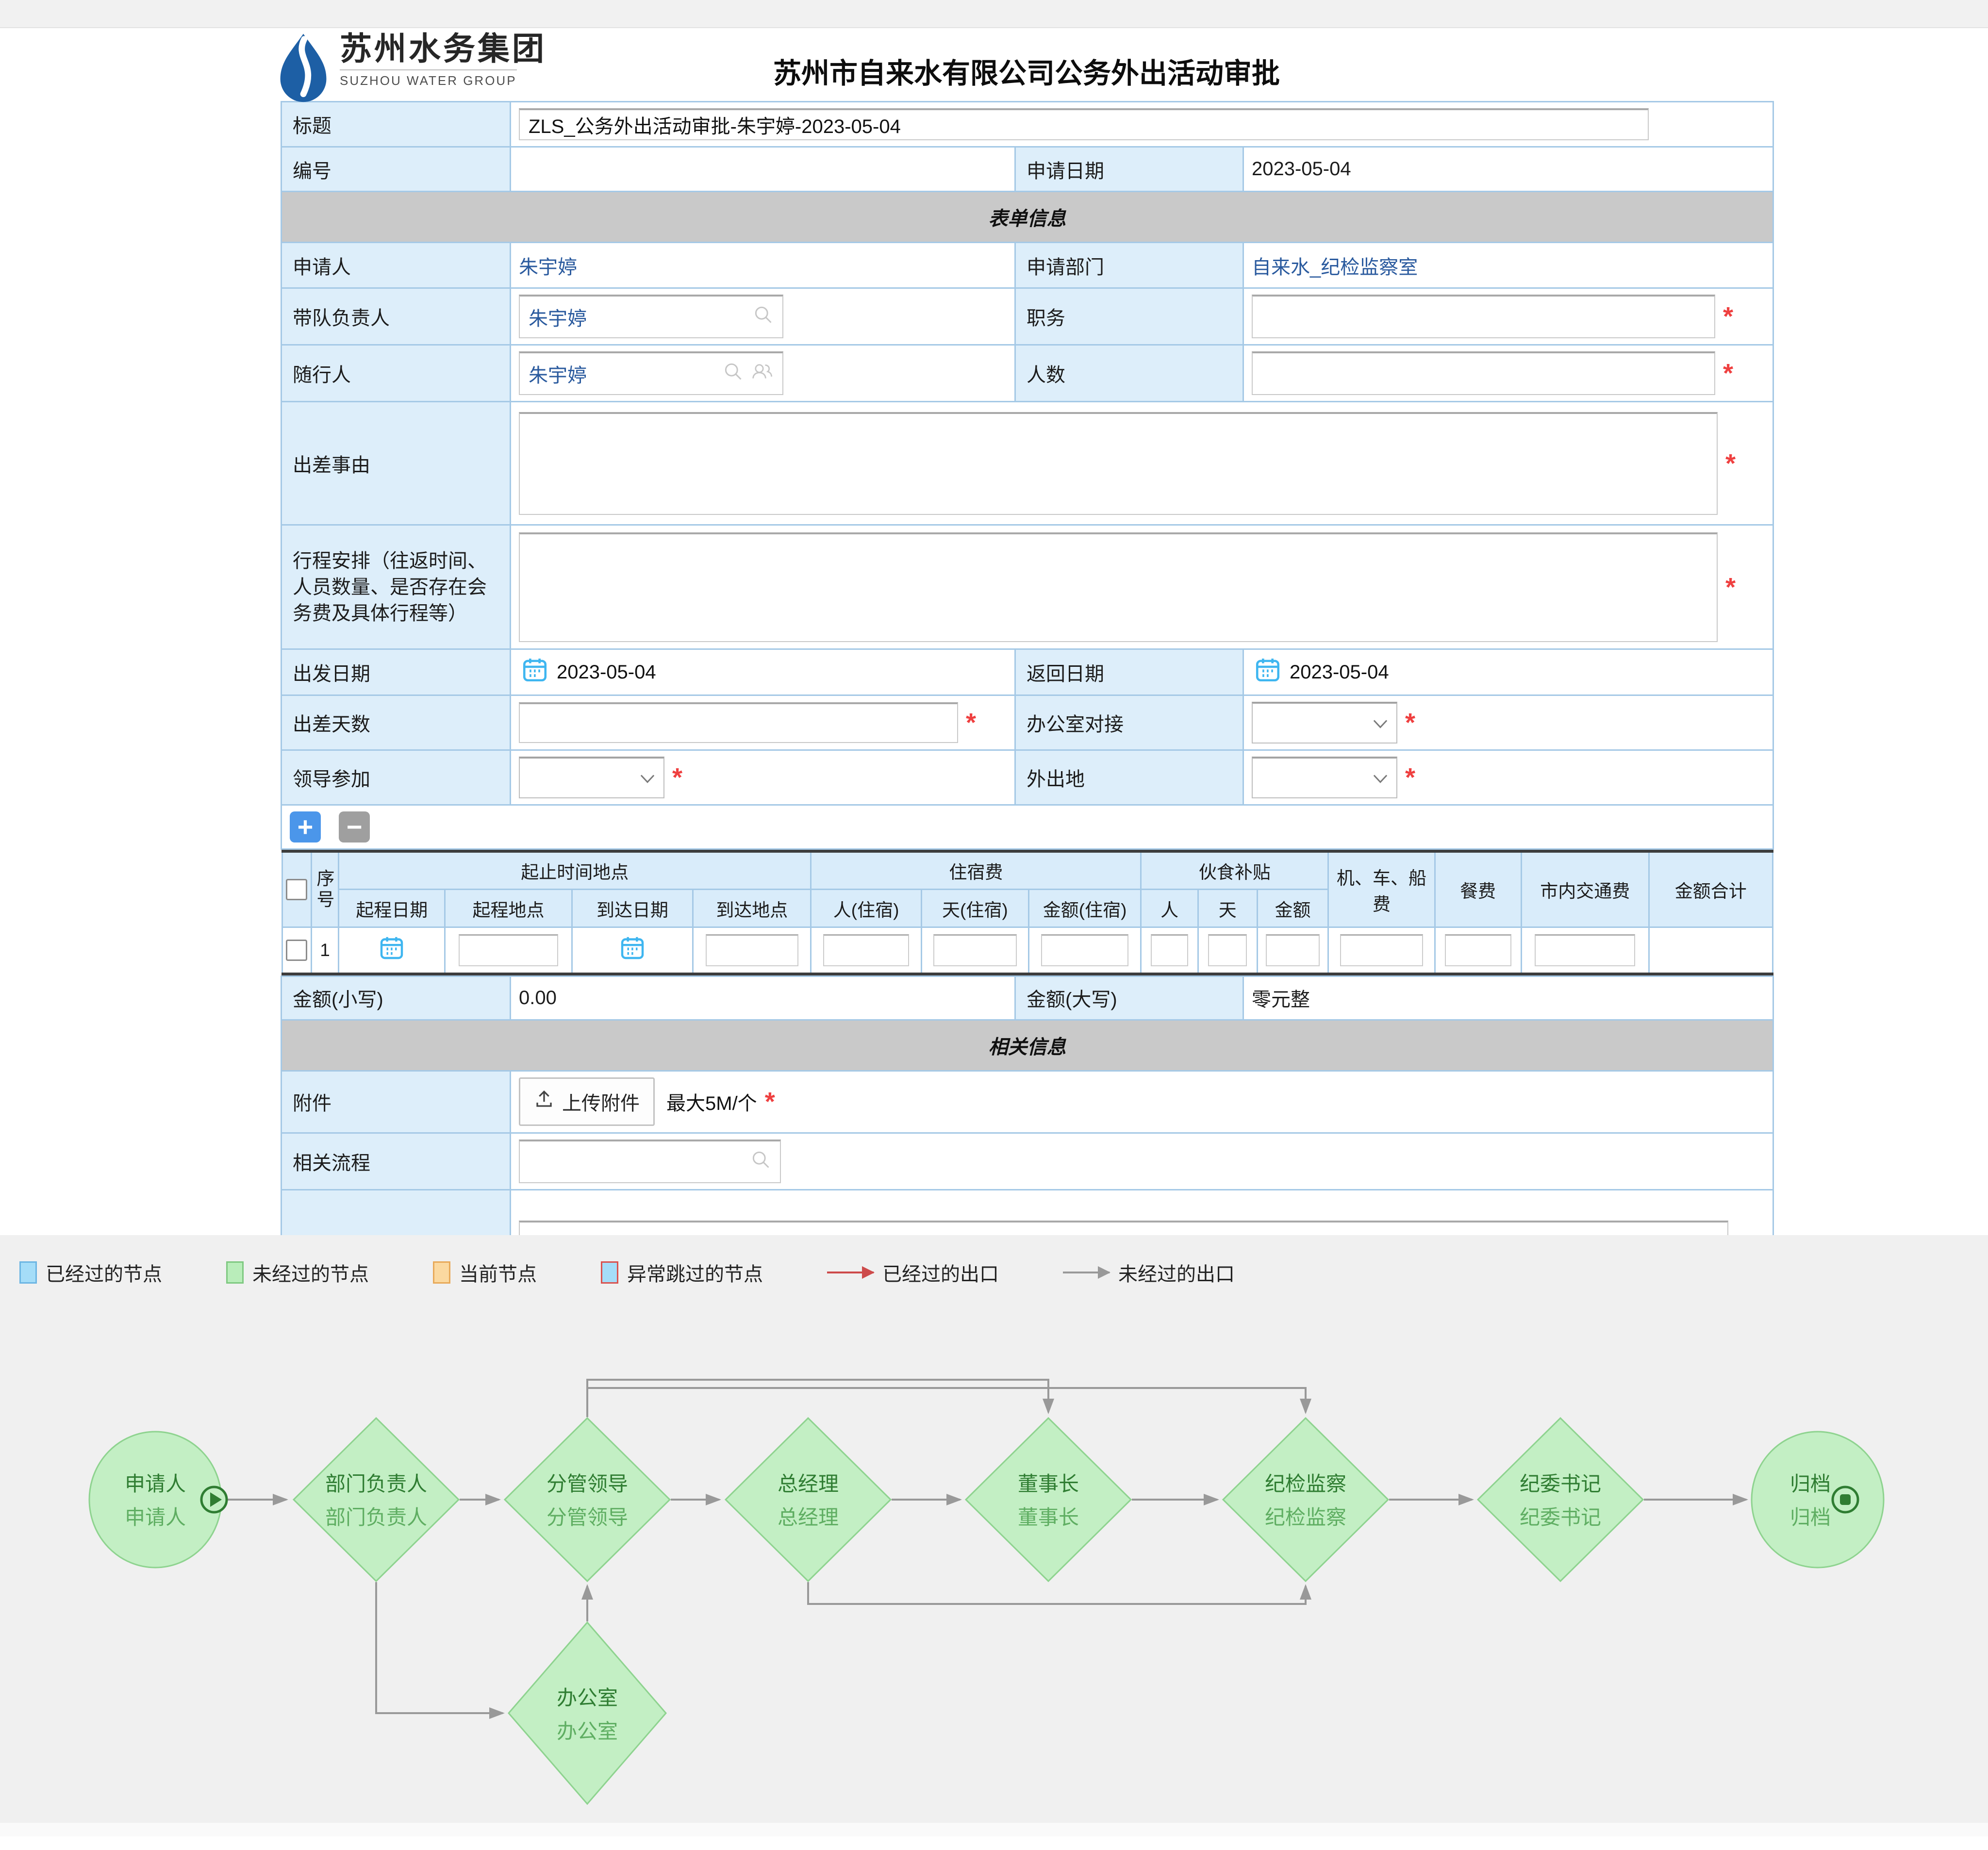 Image resolution: width=1988 pixels, height=1850 pixels. I want to click on leader-join-label: 领导参加, so click(396, 777).